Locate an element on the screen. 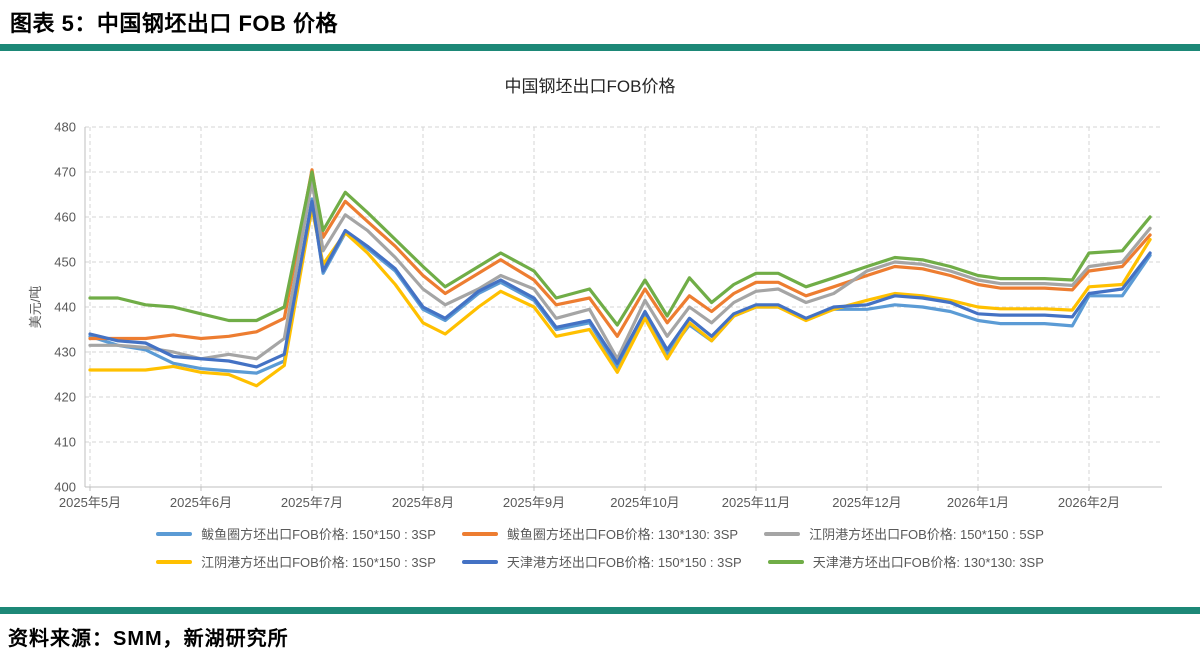 The width and height of the screenshot is (1200, 655). chart-title: 中国钢坯出口FOB价格 is located at coordinates (590, 86).